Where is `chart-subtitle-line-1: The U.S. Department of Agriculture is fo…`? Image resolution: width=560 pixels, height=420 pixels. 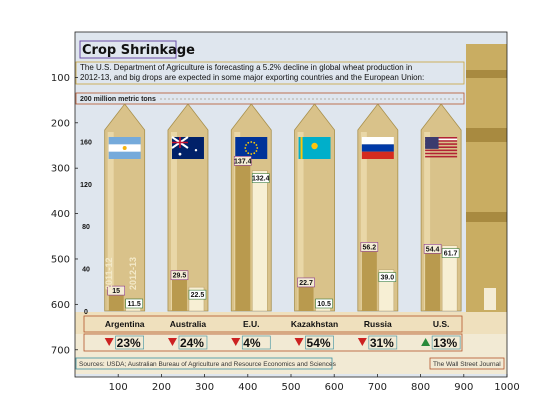
chart-subtitle-line-1: The U.S. Department of Agriculture is fo… is located at coordinates (246, 67).